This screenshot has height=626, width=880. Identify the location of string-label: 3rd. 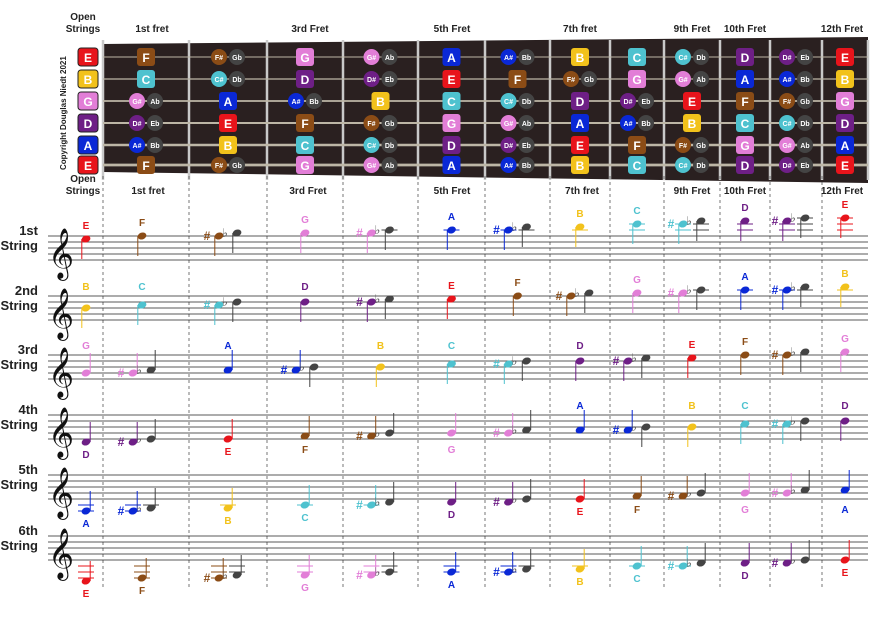
(28, 349).